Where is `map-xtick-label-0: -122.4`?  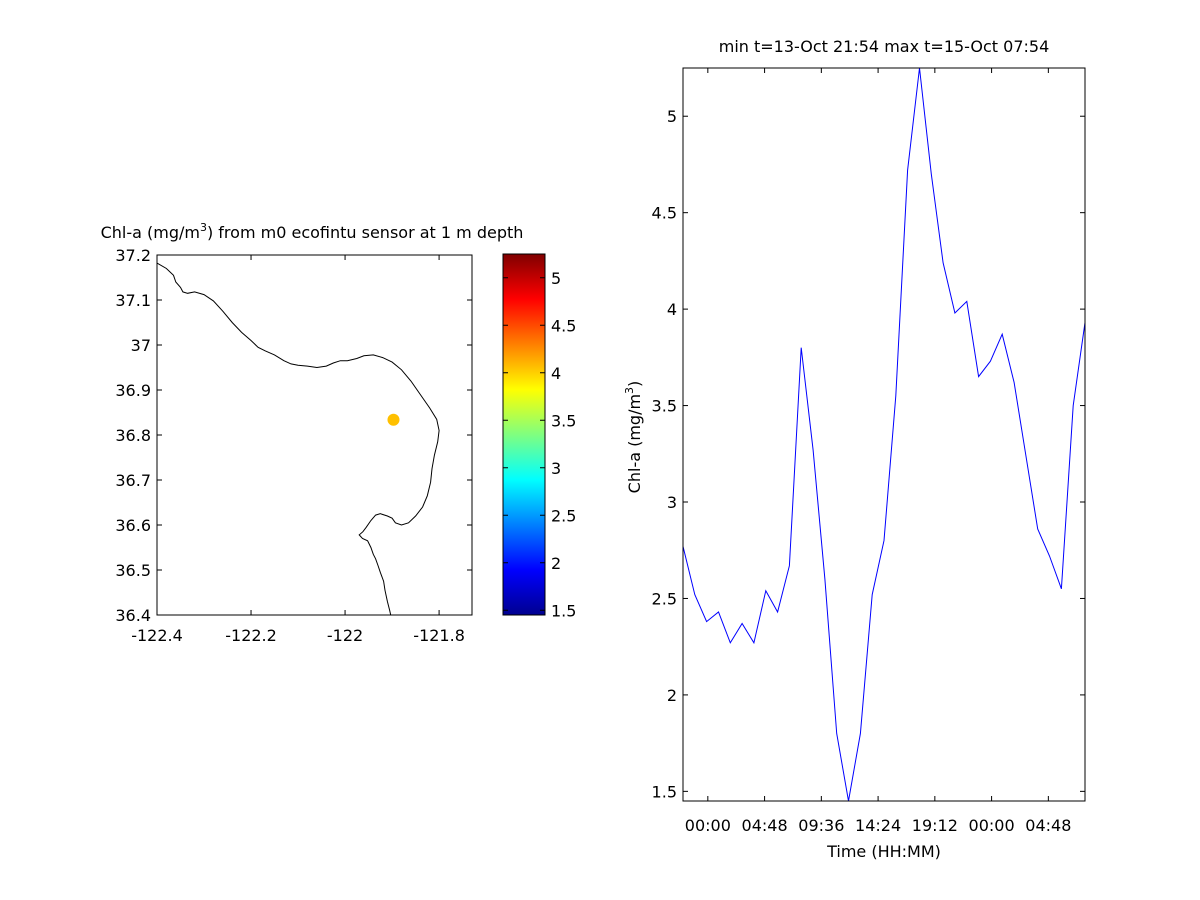 map-xtick-label-0: -122.4 is located at coordinates (157, 635).